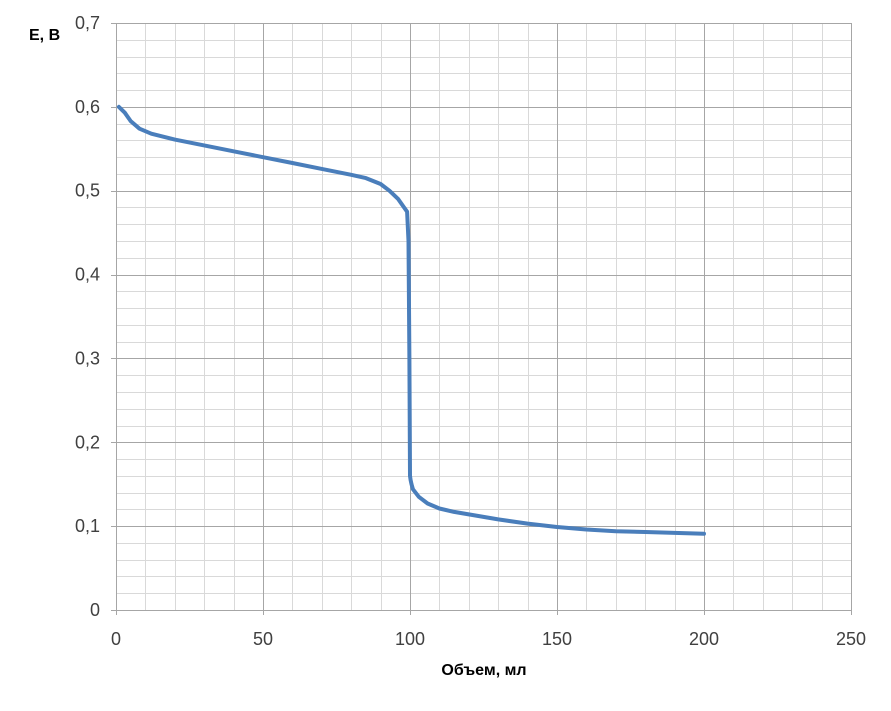 The width and height of the screenshot is (891, 711). What do you see at coordinates (87, 23) in the screenshot?
I see `y-tick-label: 0,7` at bounding box center [87, 23].